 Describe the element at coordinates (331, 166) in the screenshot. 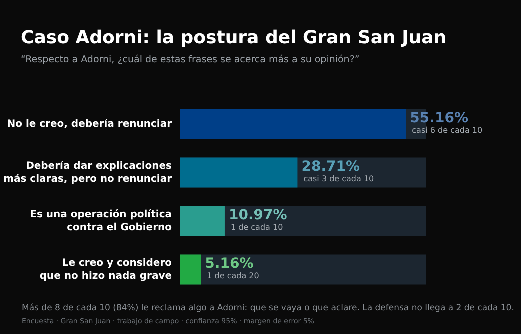

I see `data-label: 28.71%` at that location.